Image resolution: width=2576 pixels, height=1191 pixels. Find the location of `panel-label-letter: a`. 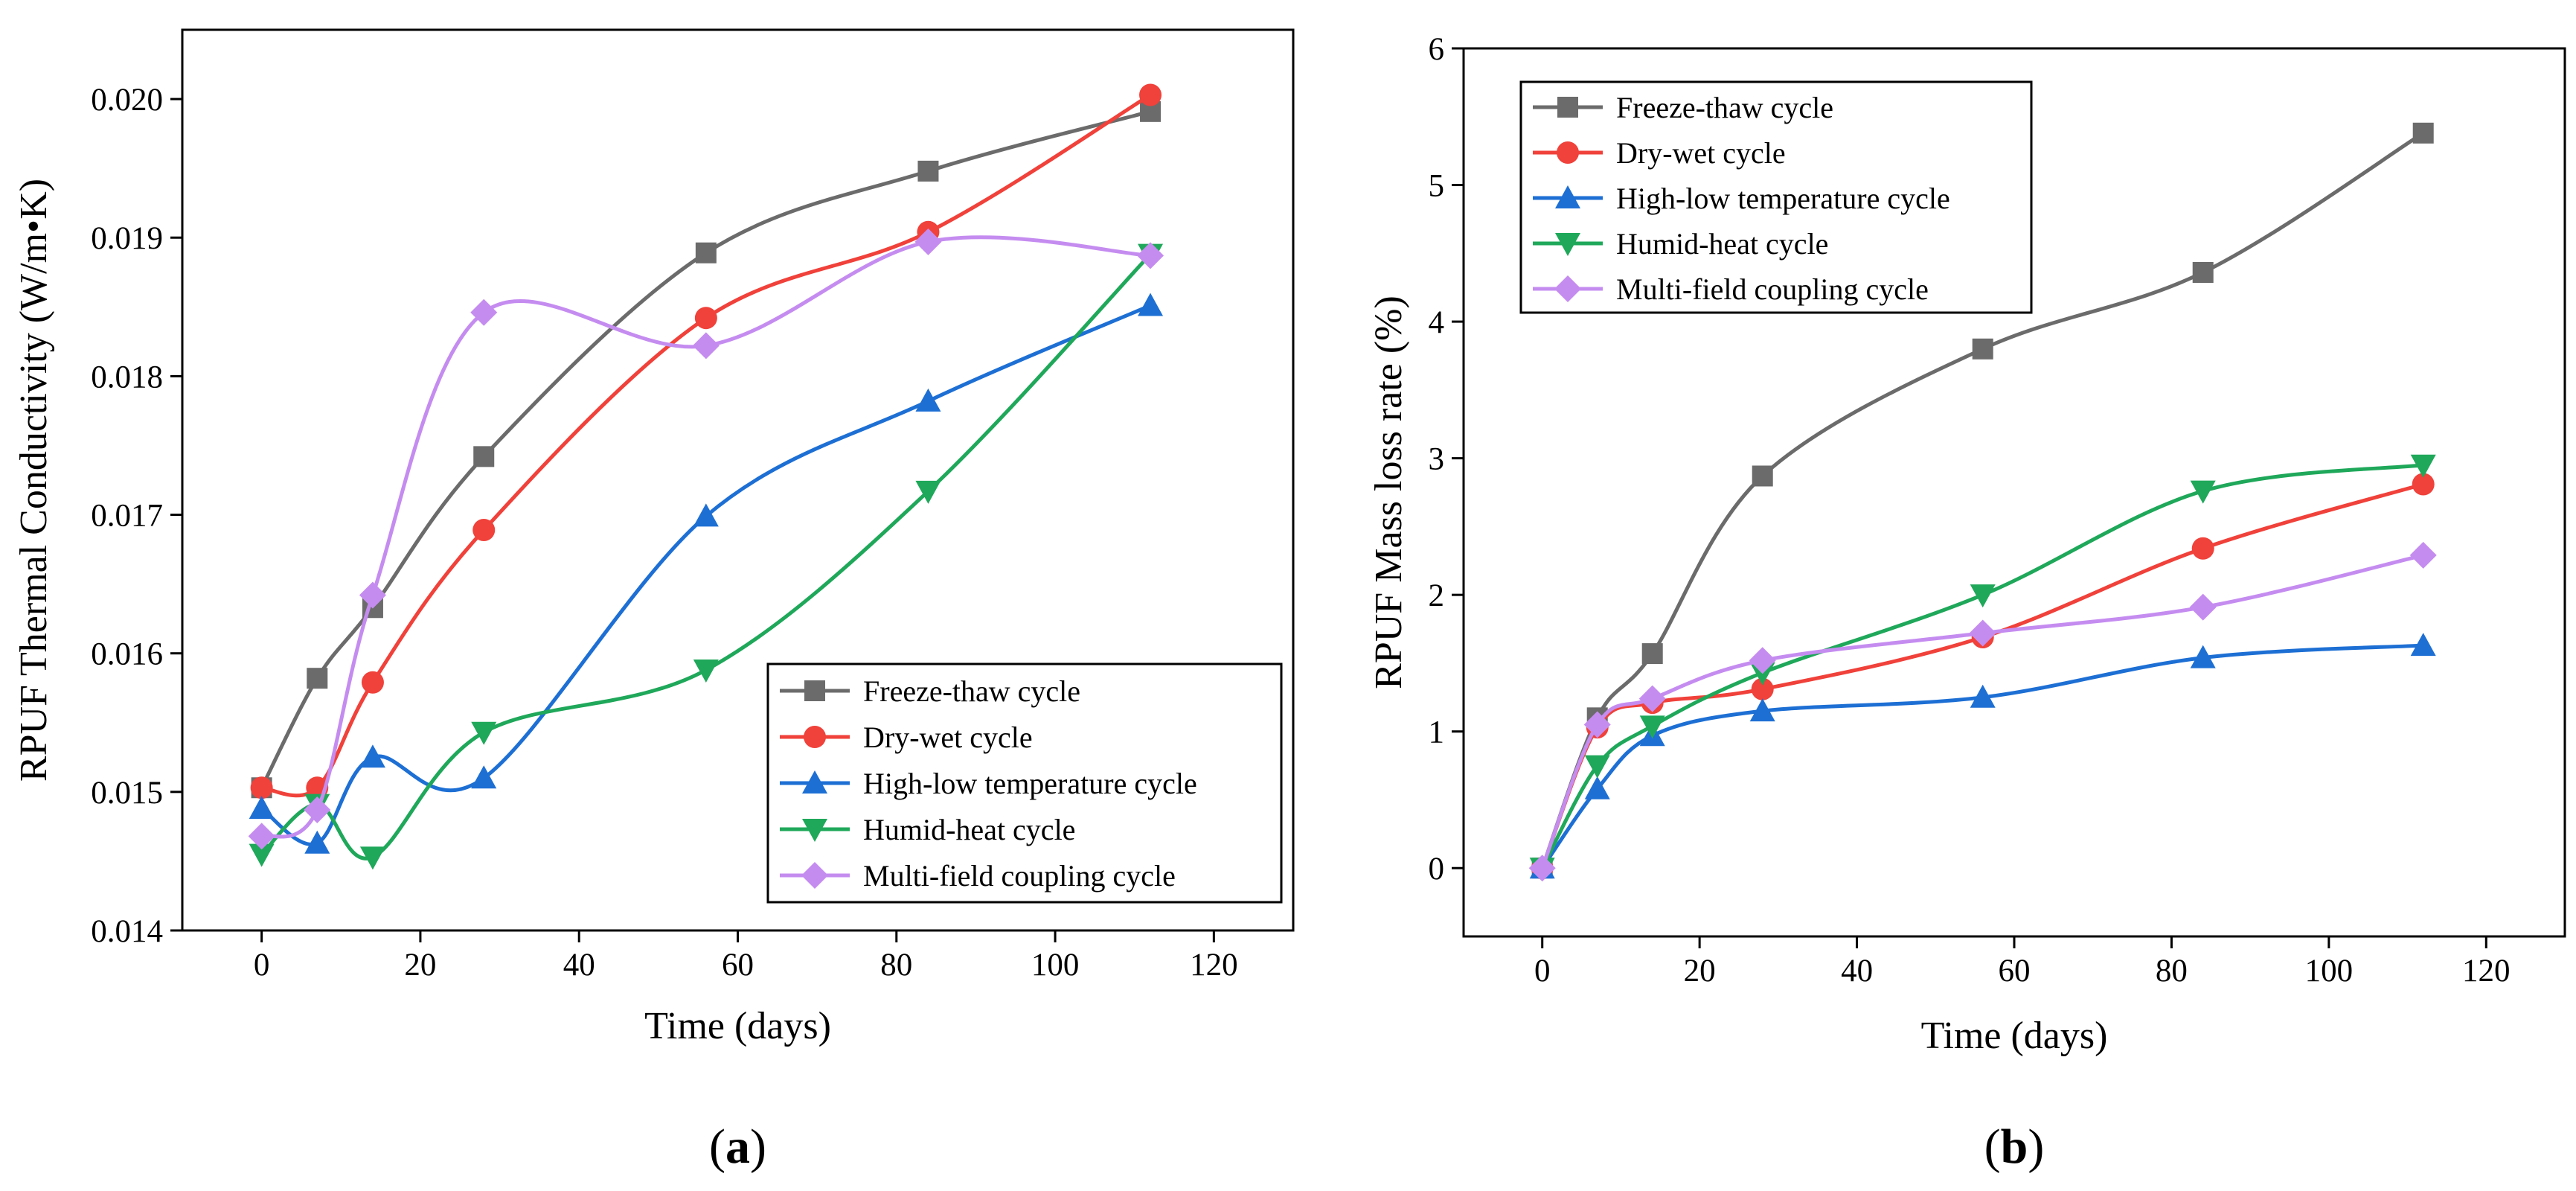

panel-label-letter: a is located at coordinates (737, 1147).